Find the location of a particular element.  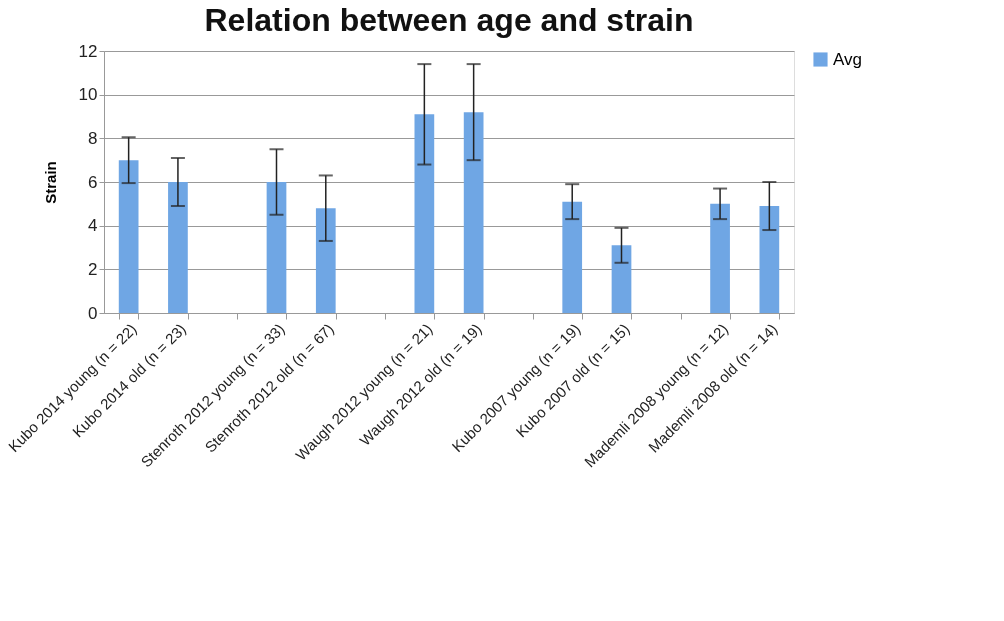

y-tick-label: 4 is located at coordinates (93, 226).